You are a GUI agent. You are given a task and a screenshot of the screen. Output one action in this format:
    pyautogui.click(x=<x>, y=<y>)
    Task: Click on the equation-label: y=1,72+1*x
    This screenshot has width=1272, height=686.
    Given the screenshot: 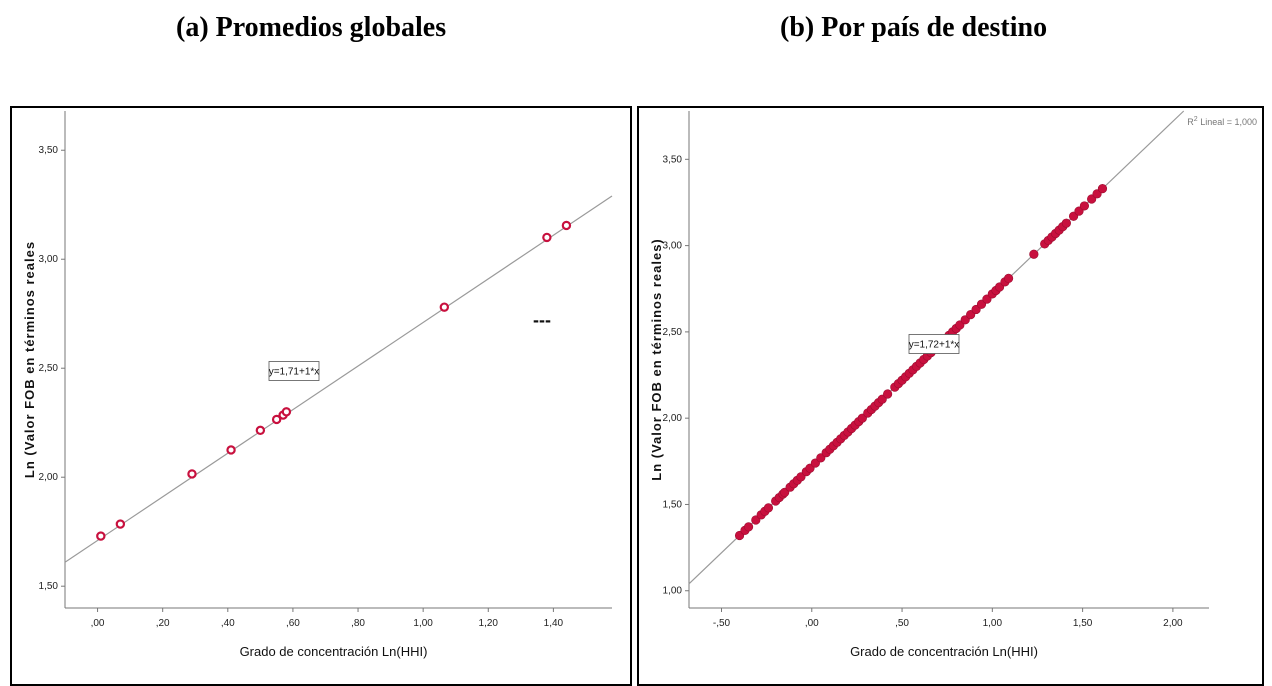 What is the action you would take?
    pyautogui.click(x=934, y=345)
    